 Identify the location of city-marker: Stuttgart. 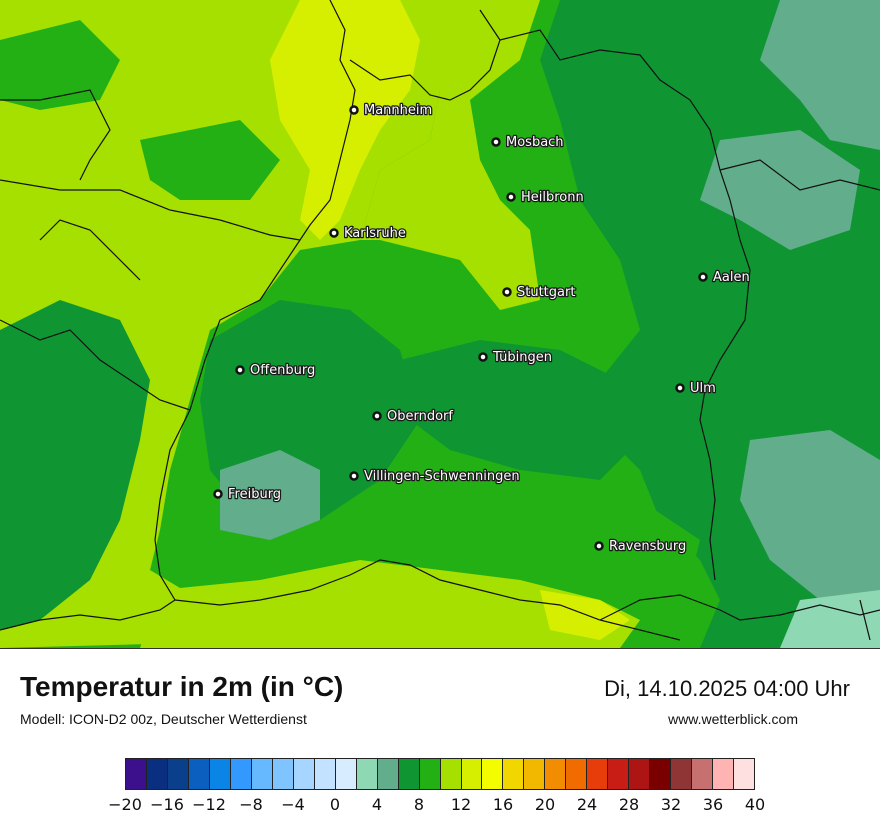
(539, 292).